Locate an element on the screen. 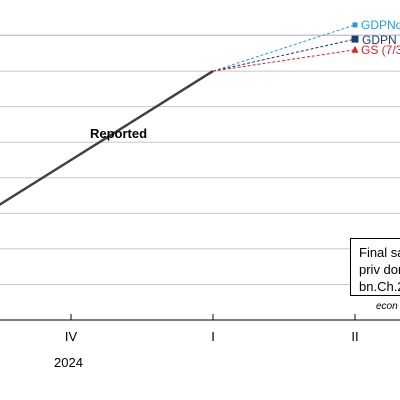 The width and height of the screenshot is (400, 400). series-label: GDPNow is located at coordinates (380, 25).